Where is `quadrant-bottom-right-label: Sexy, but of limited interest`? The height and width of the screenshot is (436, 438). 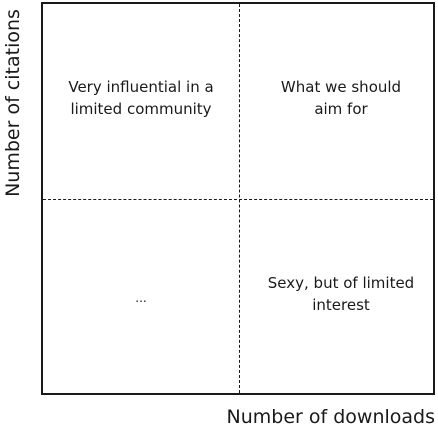
quadrant-bottom-right-label: Sexy, but of limited interest is located at coordinates (341, 294).